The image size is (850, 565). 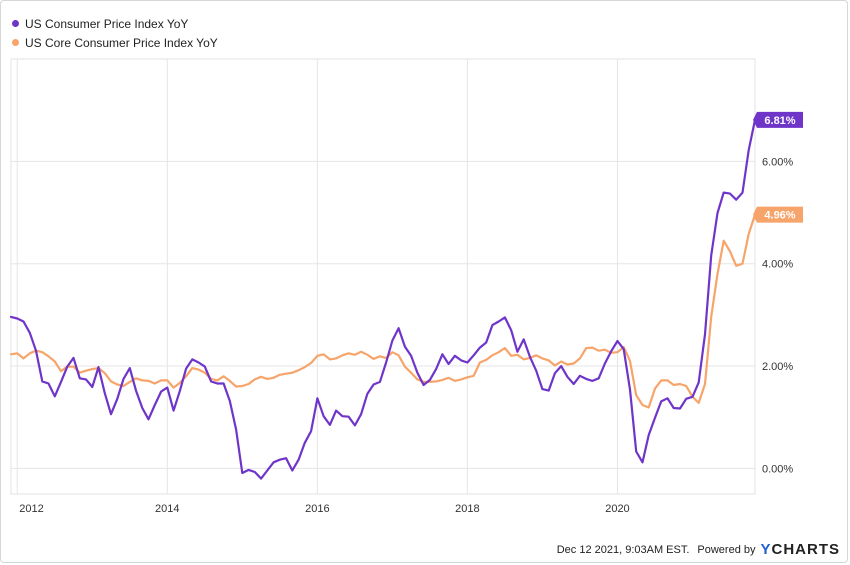 I want to click on end-value-label-core-cpi: 4.96%, so click(x=779, y=216).